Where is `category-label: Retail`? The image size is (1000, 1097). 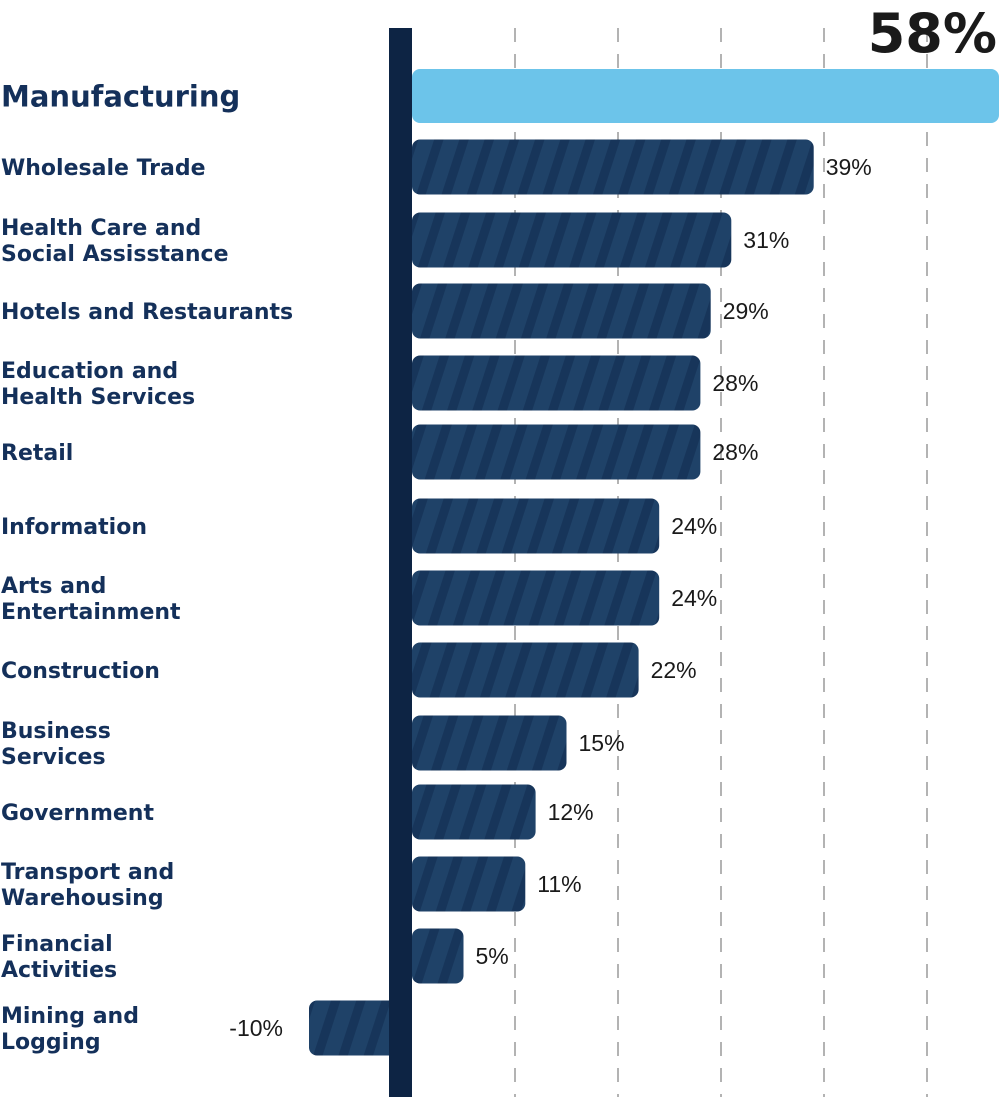
category-label: Retail is located at coordinates (37, 453).